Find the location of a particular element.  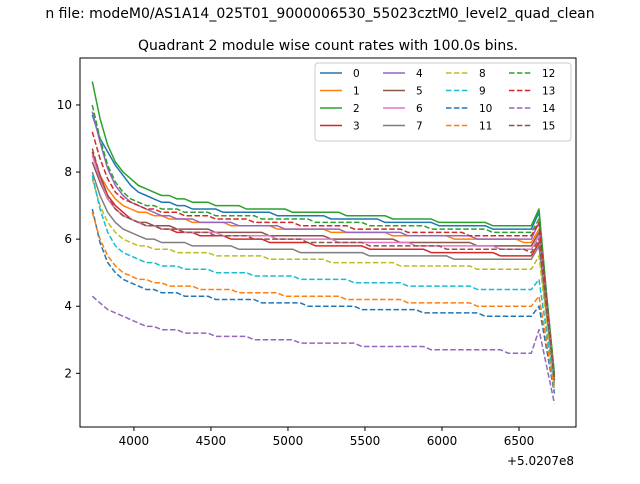

legend-label-10: 10 is located at coordinates (485, 109).